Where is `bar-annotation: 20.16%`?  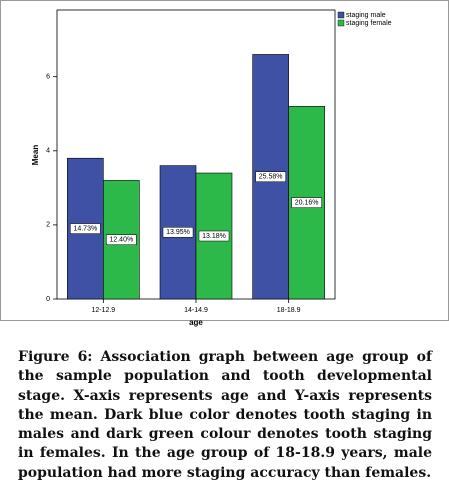
bar-annotation: 20.16% is located at coordinates (307, 203).